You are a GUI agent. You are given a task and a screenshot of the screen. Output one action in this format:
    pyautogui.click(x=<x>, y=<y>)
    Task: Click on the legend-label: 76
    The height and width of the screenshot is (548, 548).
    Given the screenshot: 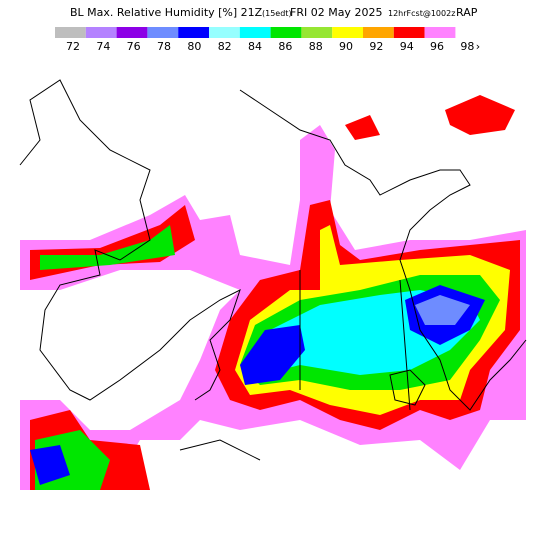 What is the action you would take?
    pyautogui.click(x=134, y=46)
    